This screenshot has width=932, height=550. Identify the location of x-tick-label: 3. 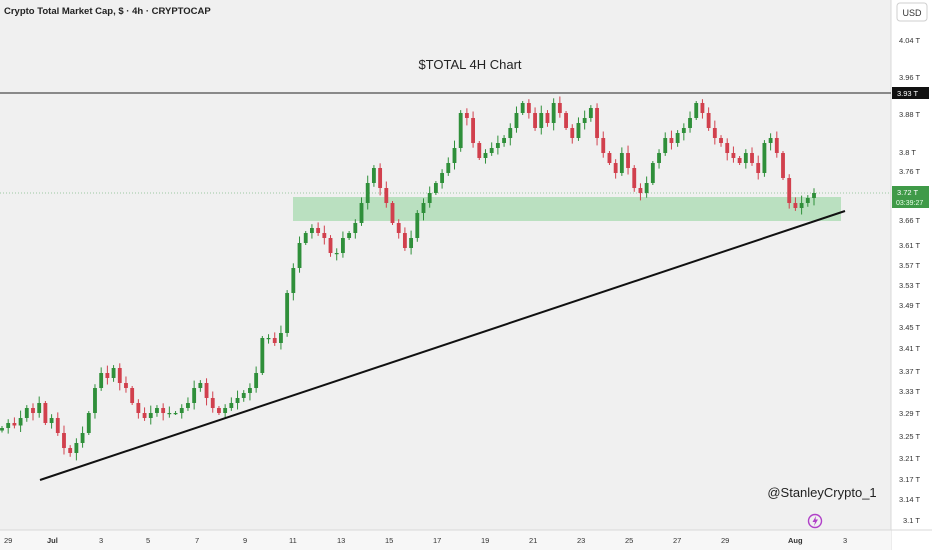
(101, 540).